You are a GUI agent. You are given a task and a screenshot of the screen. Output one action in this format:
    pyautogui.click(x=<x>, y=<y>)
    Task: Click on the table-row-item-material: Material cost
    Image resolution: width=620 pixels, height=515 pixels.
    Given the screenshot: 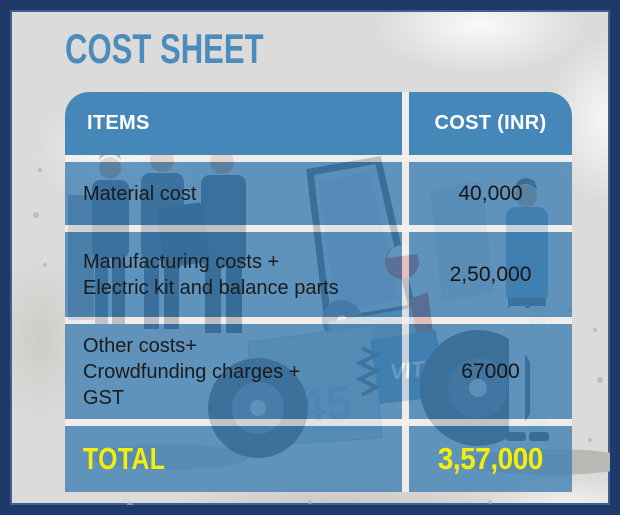 What is the action you would take?
    pyautogui.click(x=233, y=193)
    